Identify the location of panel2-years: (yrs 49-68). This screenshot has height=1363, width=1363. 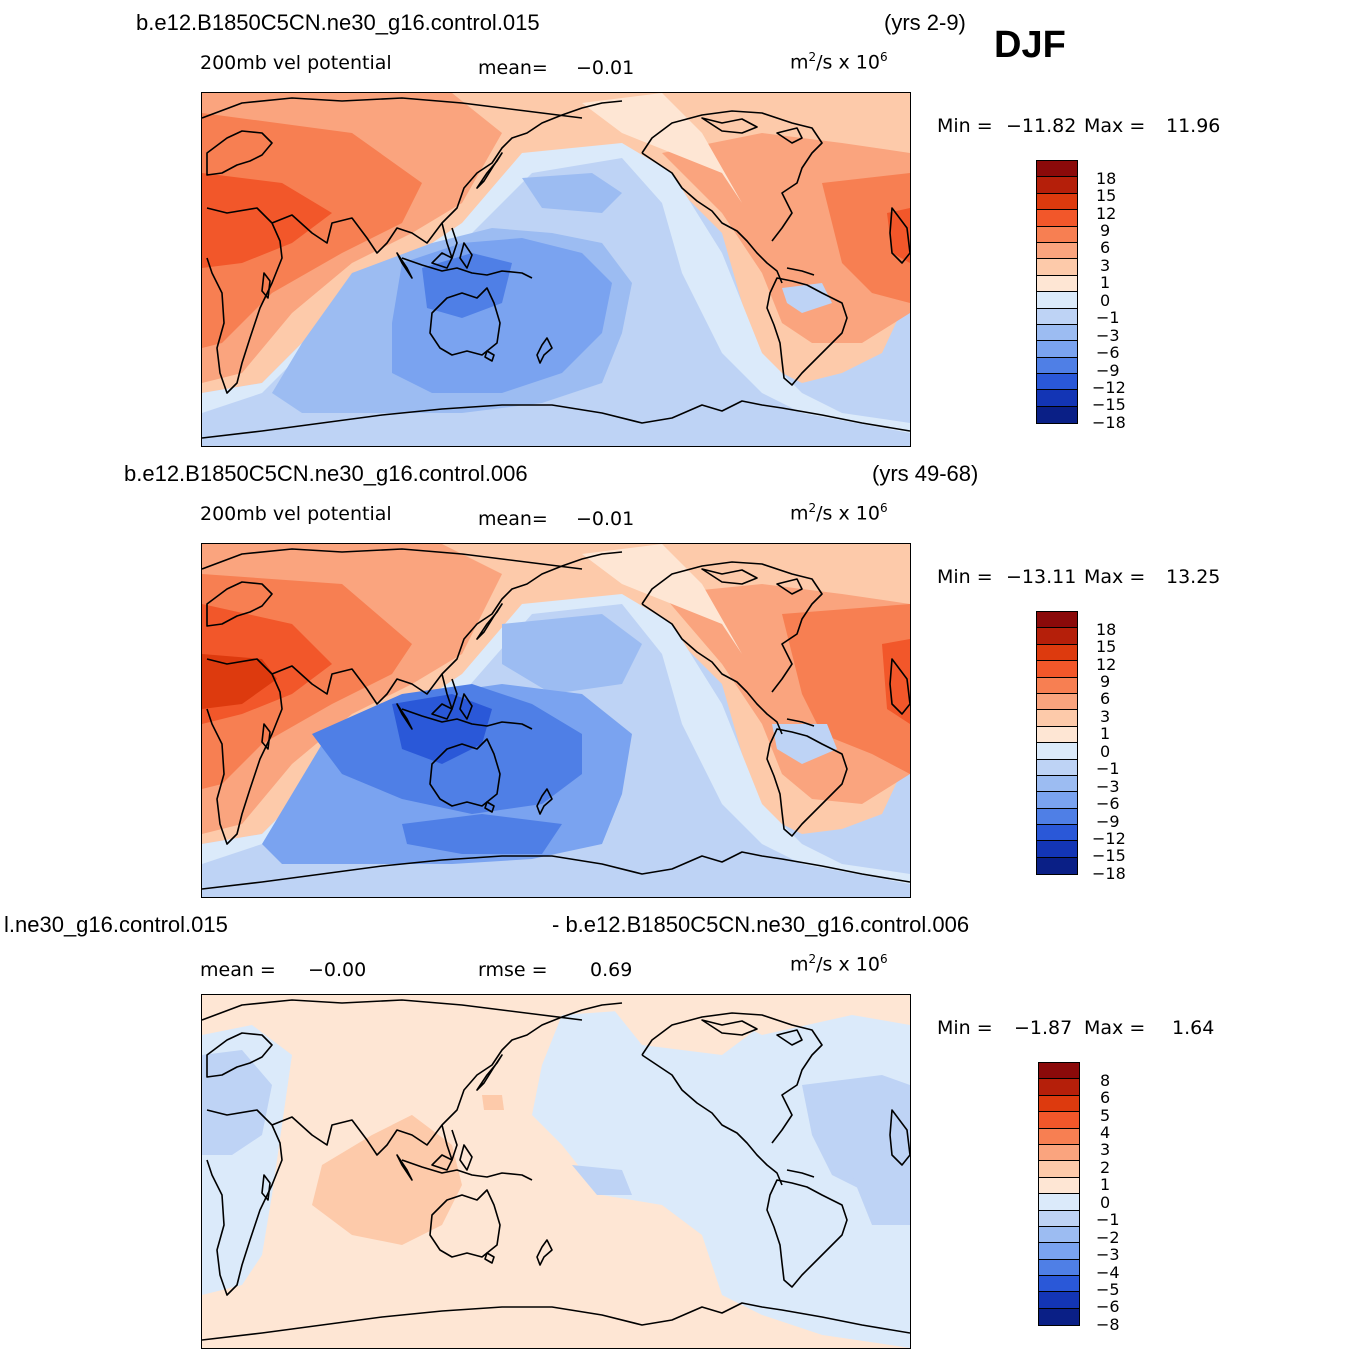
(925, 473).